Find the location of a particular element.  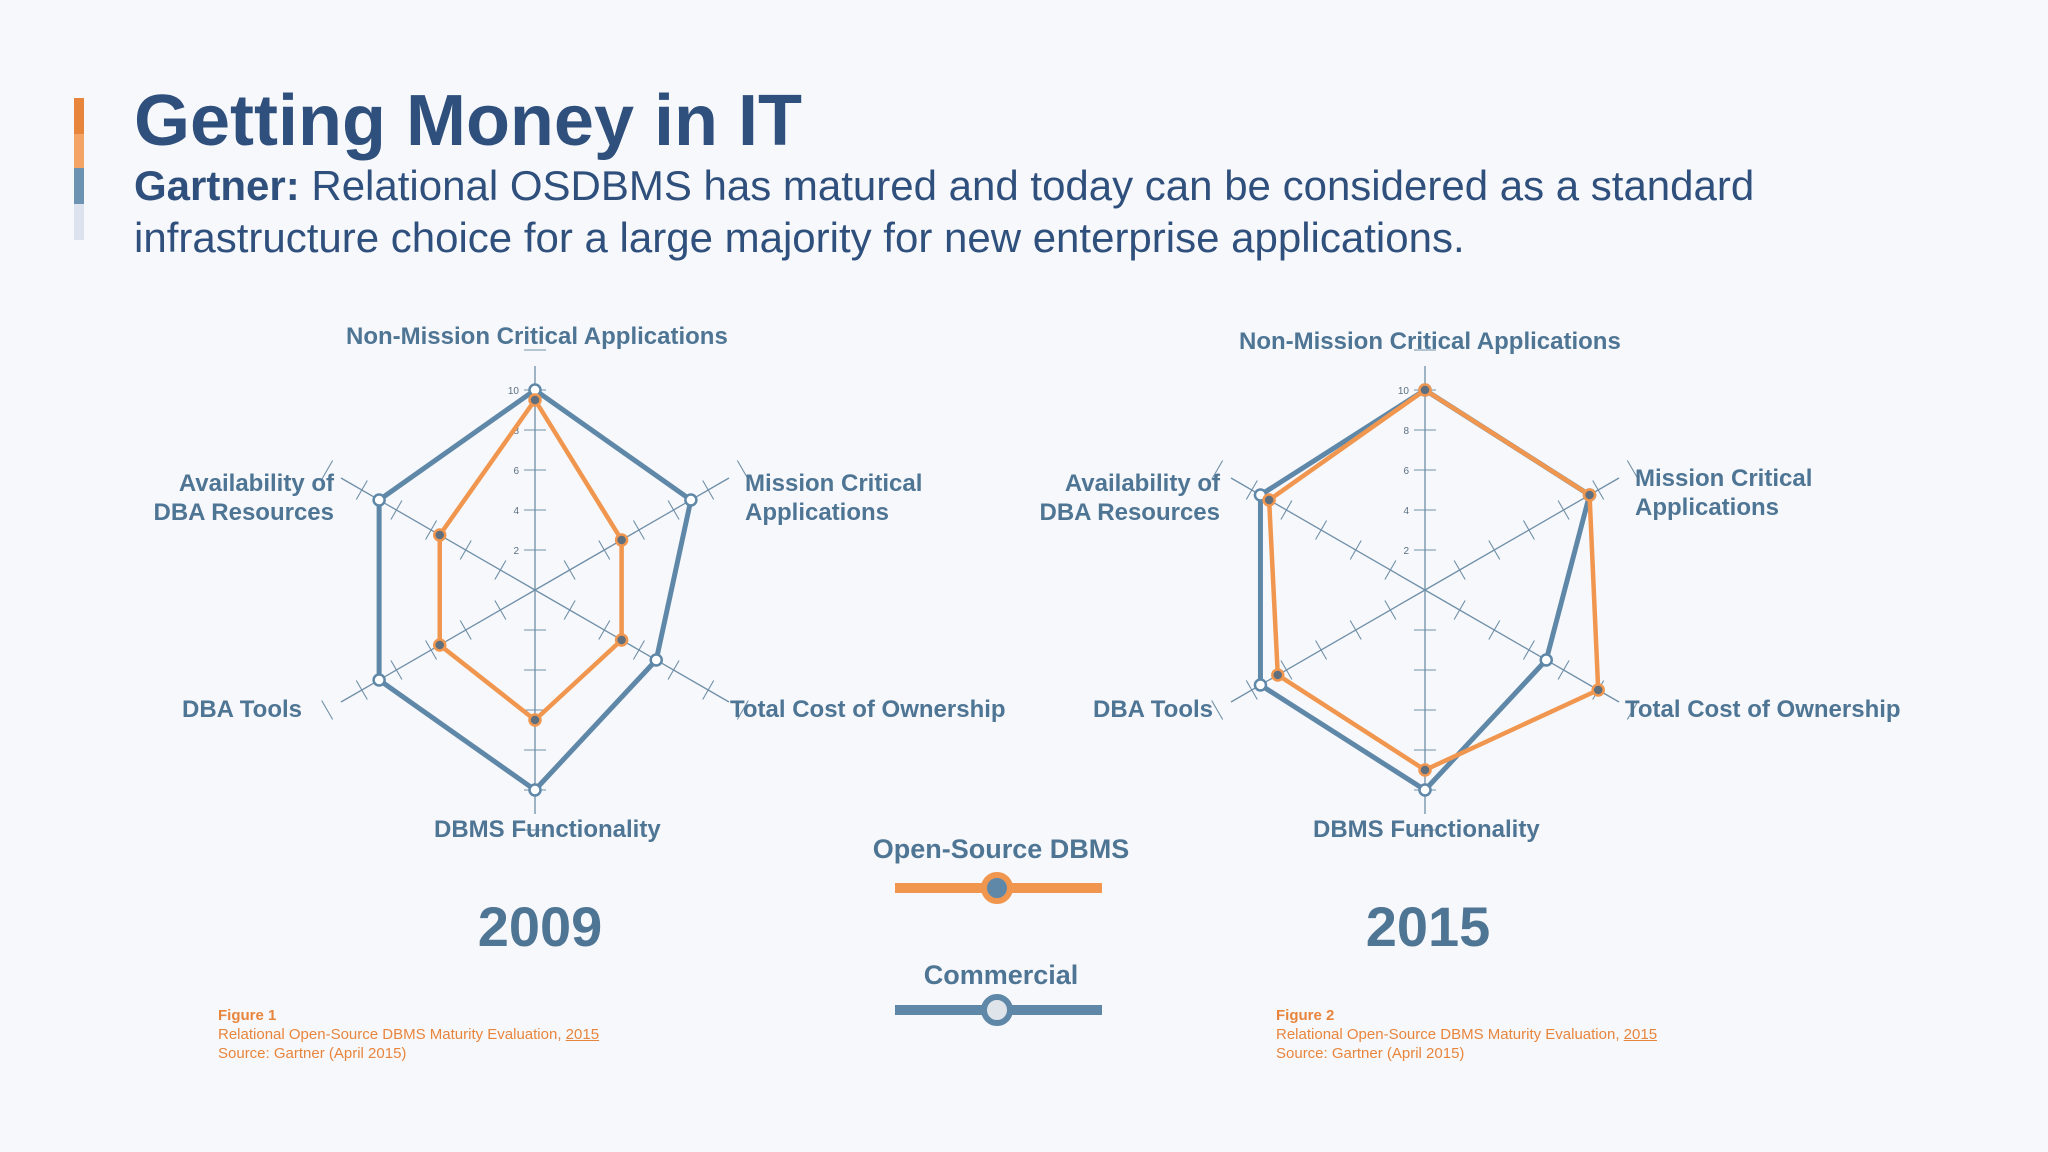

chart1-axis-label-availability: Availability of DBA Resources is located at coordinates (237, 498).